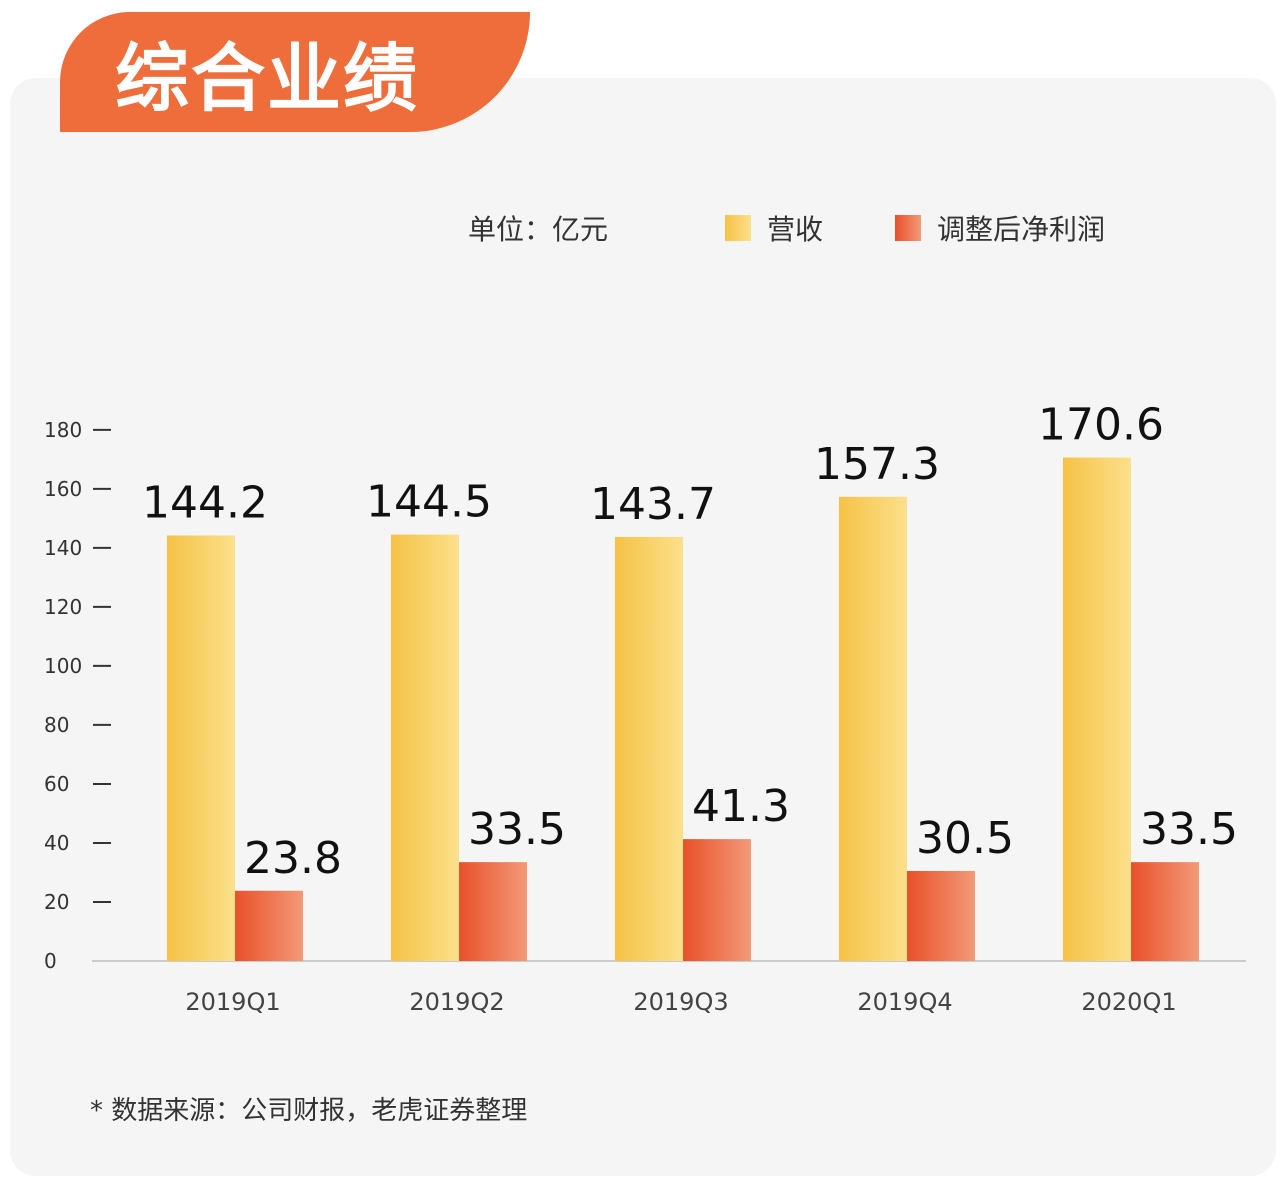 This screenshot has width=1286, height=1178. What do you see at coordinates (63, 430) in the screenshot?
I see `y-tick-label: 180` at bounding box center [63, 430].